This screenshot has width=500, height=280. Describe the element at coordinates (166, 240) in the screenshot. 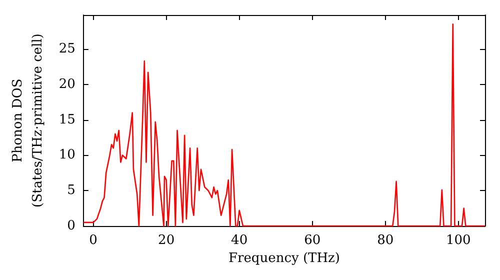

I see `x-tick-label: 20` at that location.